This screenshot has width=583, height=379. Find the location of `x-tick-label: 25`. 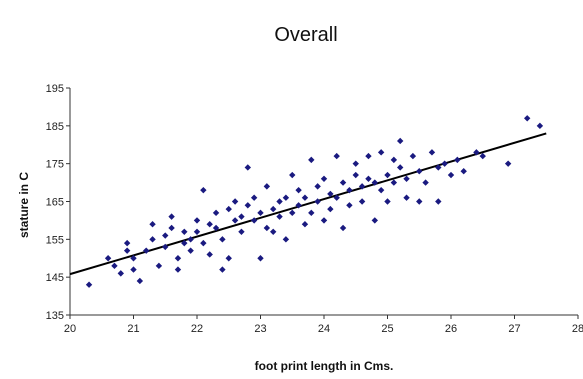

x-tick-label: 25 is located at coordinates (387, 329).